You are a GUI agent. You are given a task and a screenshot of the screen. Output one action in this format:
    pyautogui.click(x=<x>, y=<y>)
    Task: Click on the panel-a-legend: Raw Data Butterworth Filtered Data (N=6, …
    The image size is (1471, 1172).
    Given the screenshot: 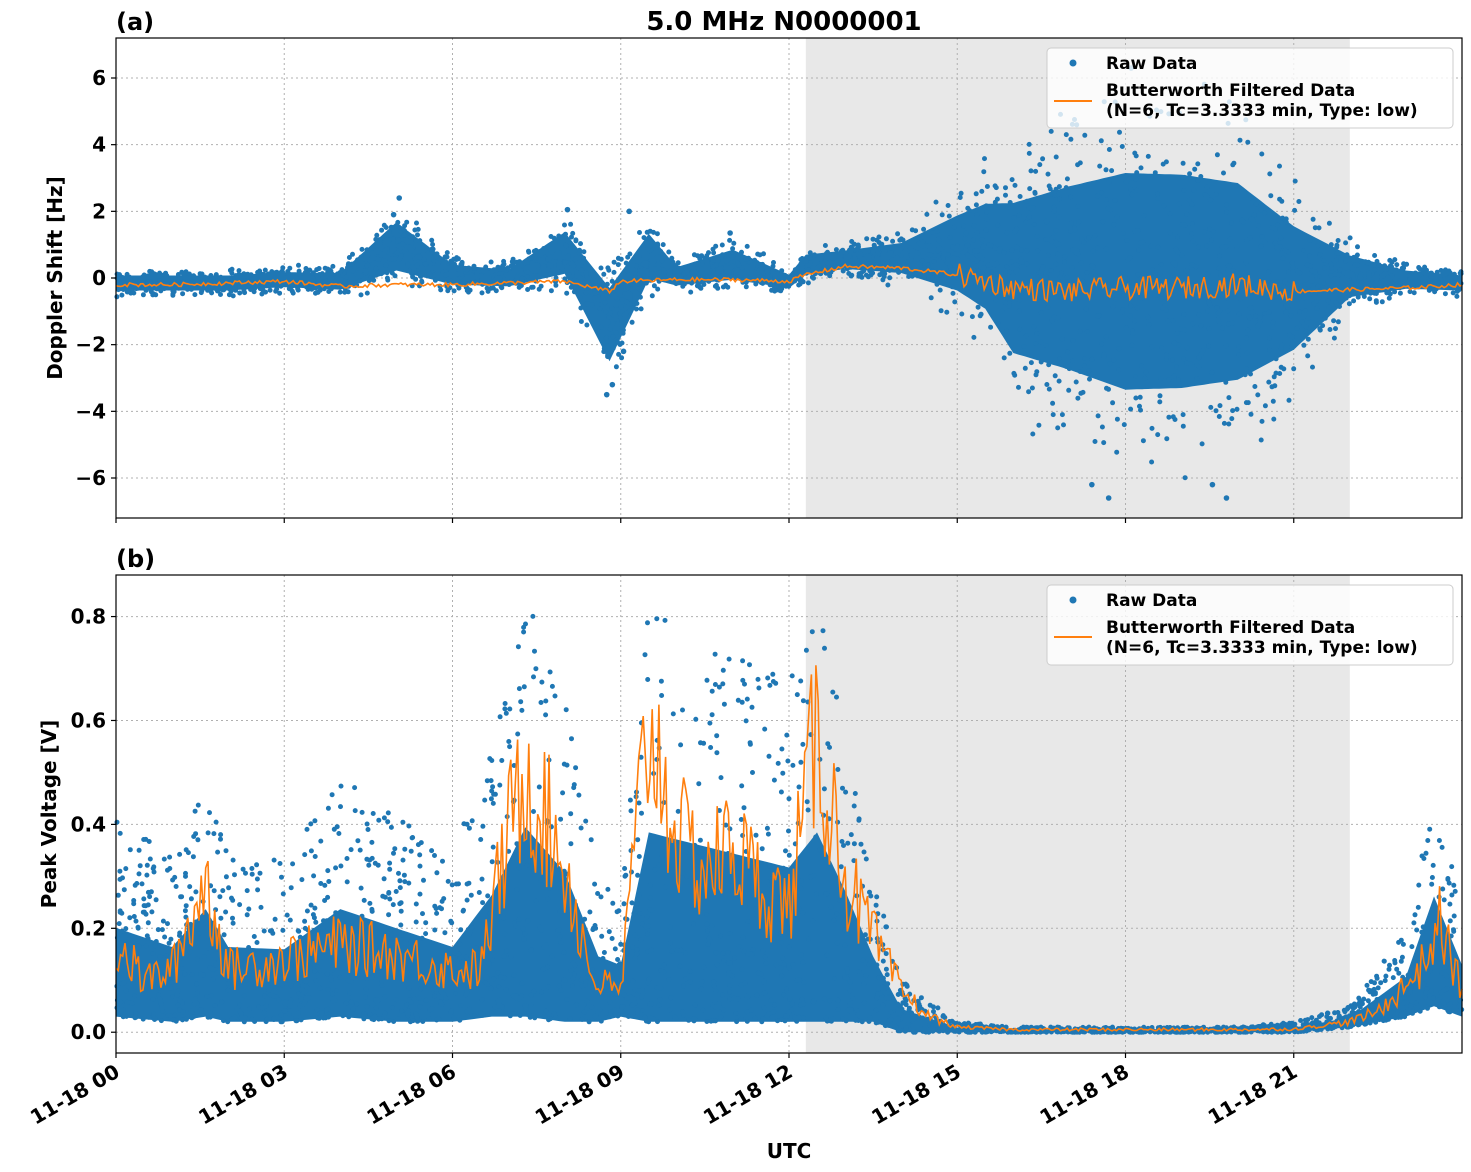 What is the action you would take?
    pyautogui.click(x=1250, y=88)
    